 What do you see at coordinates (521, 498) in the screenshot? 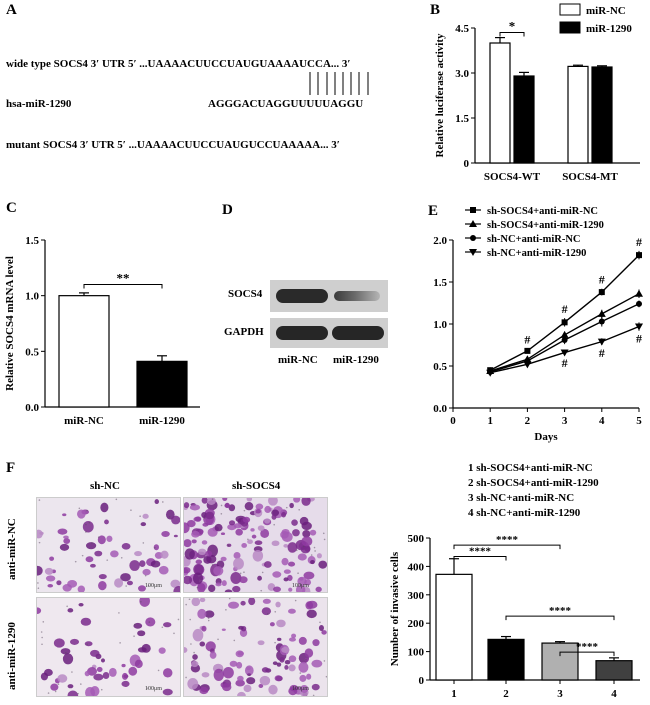
I see `chart-f-legend-item: 3 sh-NC+anti-miR-NC` at bounding box center [521, 498].